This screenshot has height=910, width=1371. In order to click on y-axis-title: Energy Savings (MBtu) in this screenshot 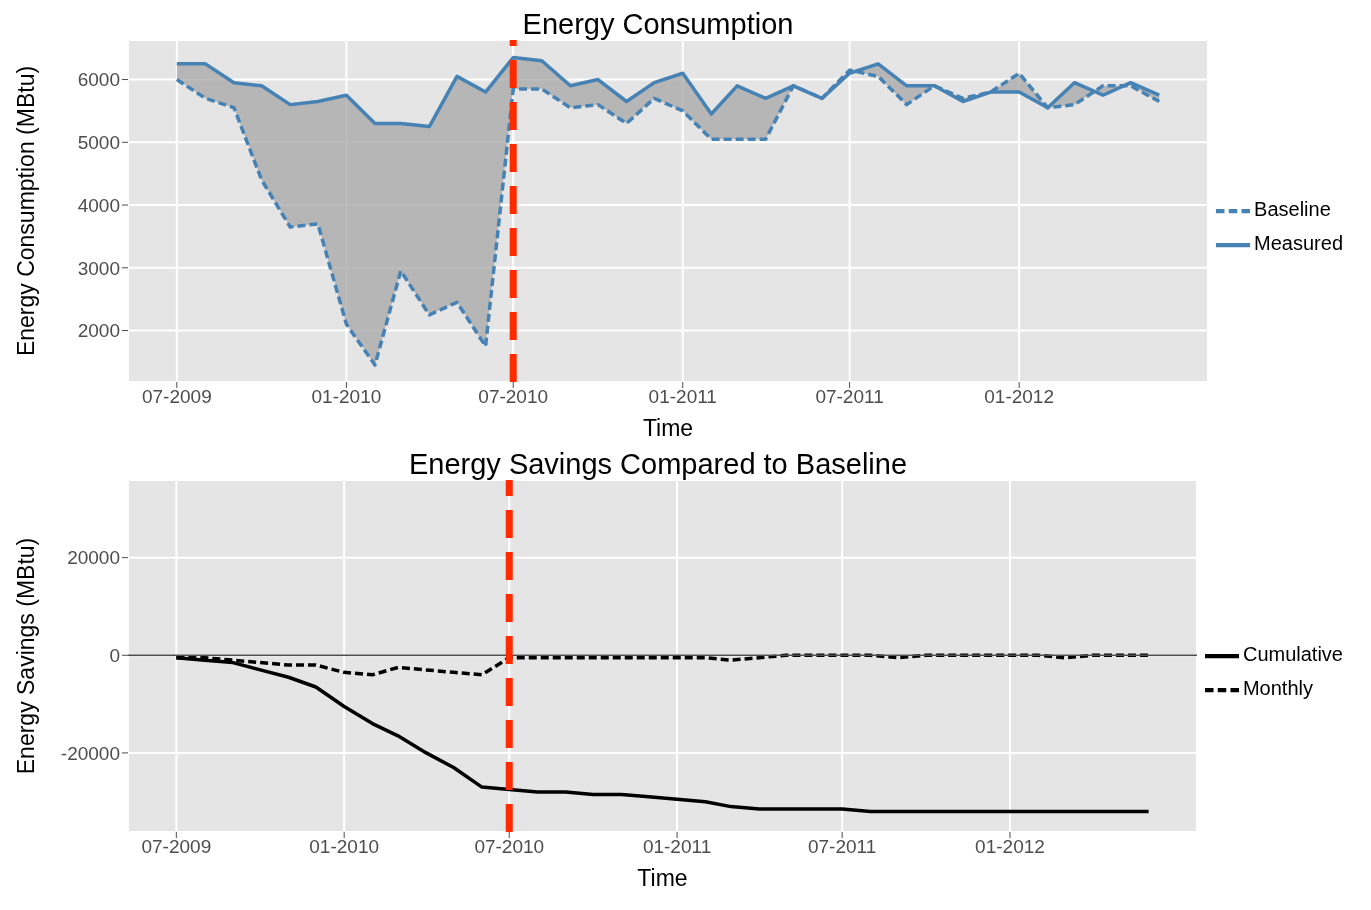, I will do `click(26, 656)`.